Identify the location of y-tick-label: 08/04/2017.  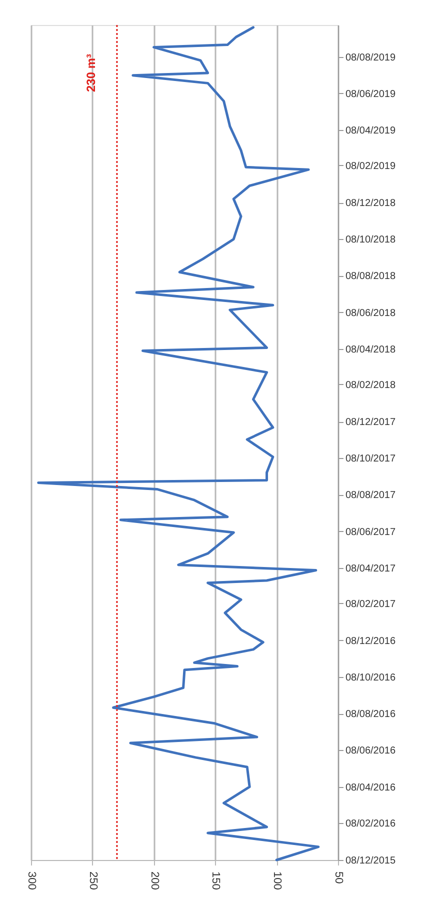
(371, 568).